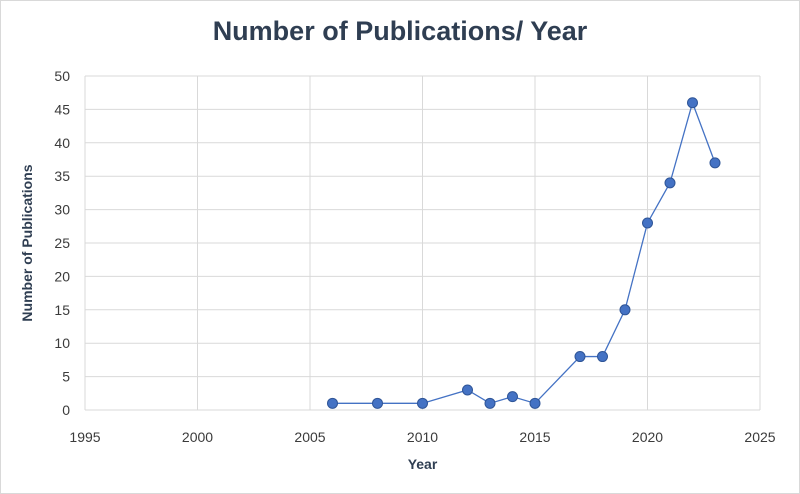 This screenshot has height=494, width=800. Describe the element at coordinates (309, 437) in the screenshot. I see `x-tick-label: 2005` at that location.